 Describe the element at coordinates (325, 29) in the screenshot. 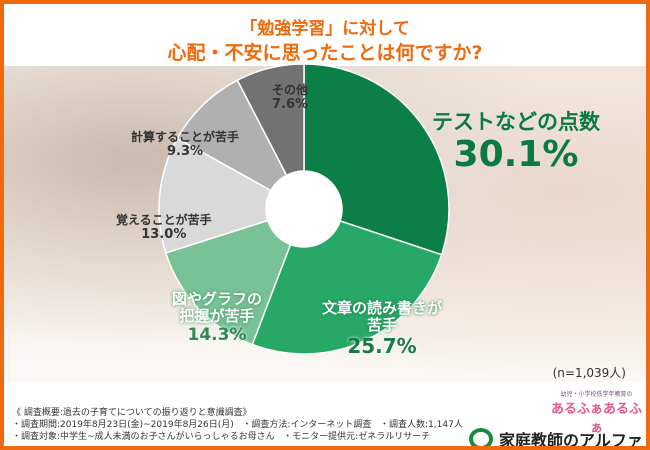

I see `title-line1: 「勉強学習」に対して` at that location.